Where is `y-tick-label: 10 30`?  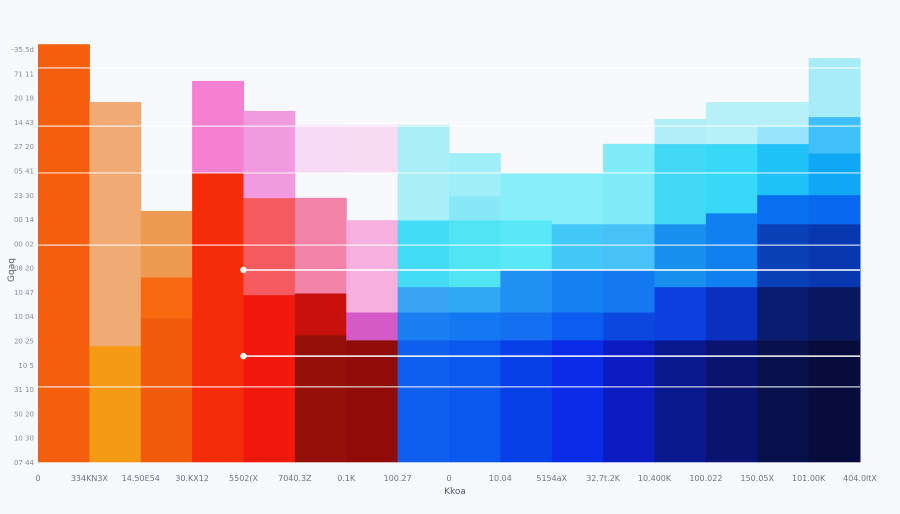 y-tick-label: 10 30 is located at coordinates (24, 439).